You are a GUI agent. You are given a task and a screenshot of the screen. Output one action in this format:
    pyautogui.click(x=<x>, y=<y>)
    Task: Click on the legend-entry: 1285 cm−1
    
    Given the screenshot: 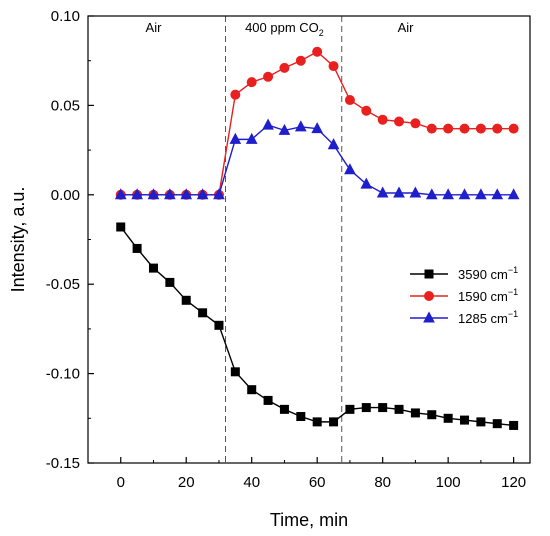 What is the action you would take?
    pyautogui.click(x=464, y=317)
    